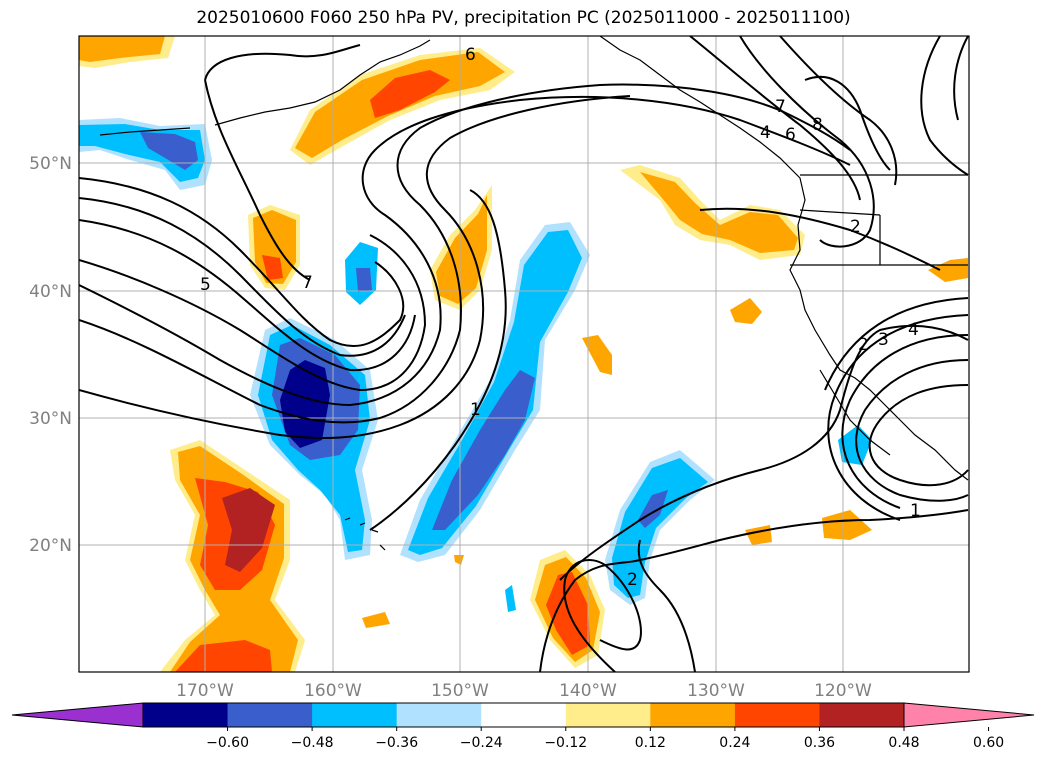  What do you see at coordinates (50, 355) in the screenshot?
I see `lat-labels: 50°N 40°N 30°N 20°N` at bounding box center [50, 355].